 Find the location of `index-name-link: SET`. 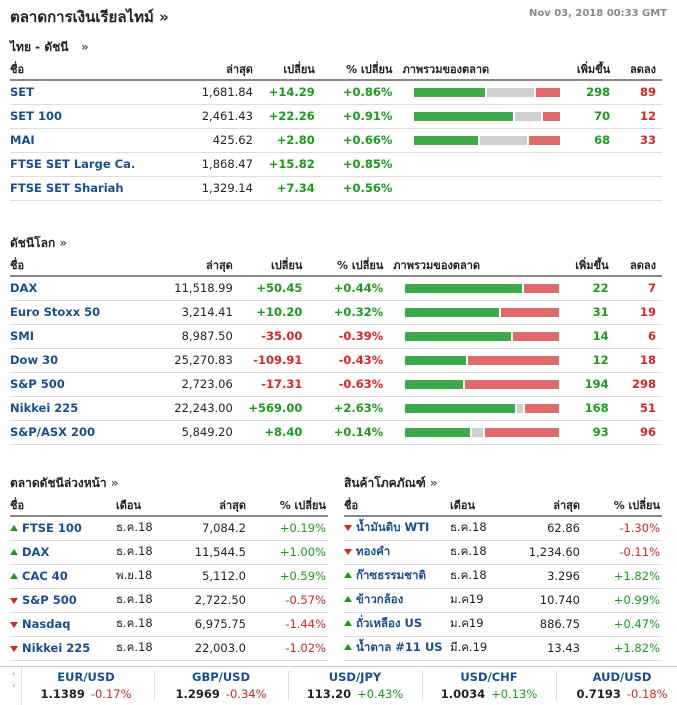

index-name-link: SET is located at coordinates (22, 92).